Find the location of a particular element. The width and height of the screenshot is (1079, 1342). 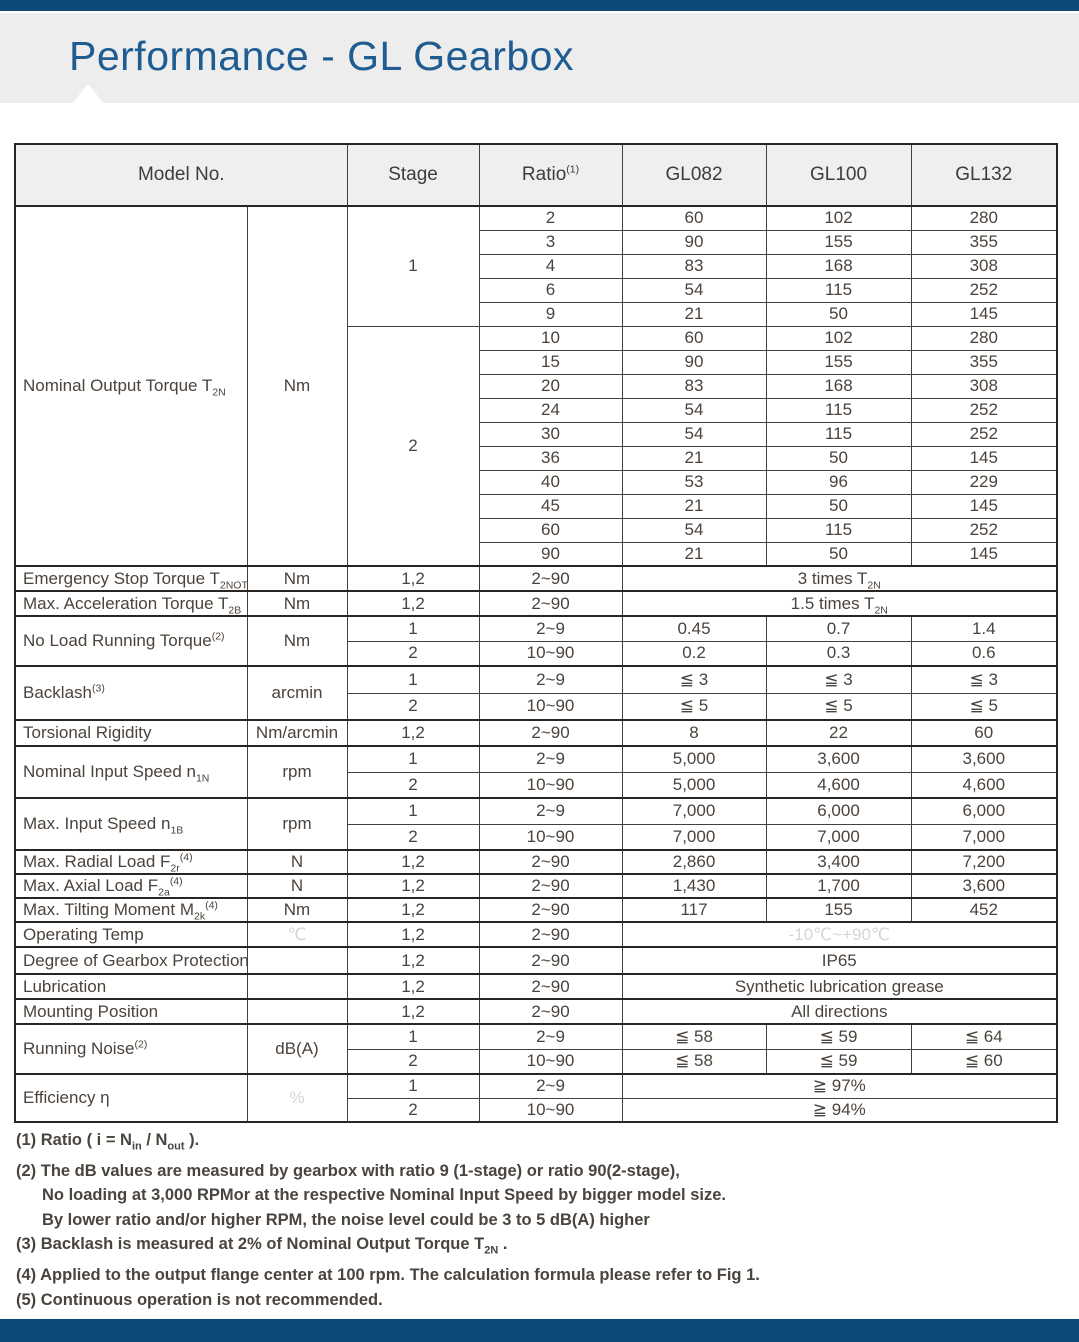

ratio-cell: 4 is located at coordinates (550, 266).